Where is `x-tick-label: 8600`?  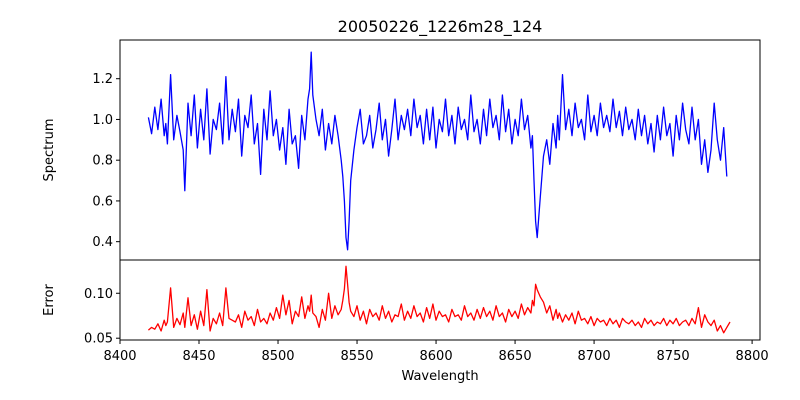
x-tick-label: 8600 is located at coordinates (436, 356).